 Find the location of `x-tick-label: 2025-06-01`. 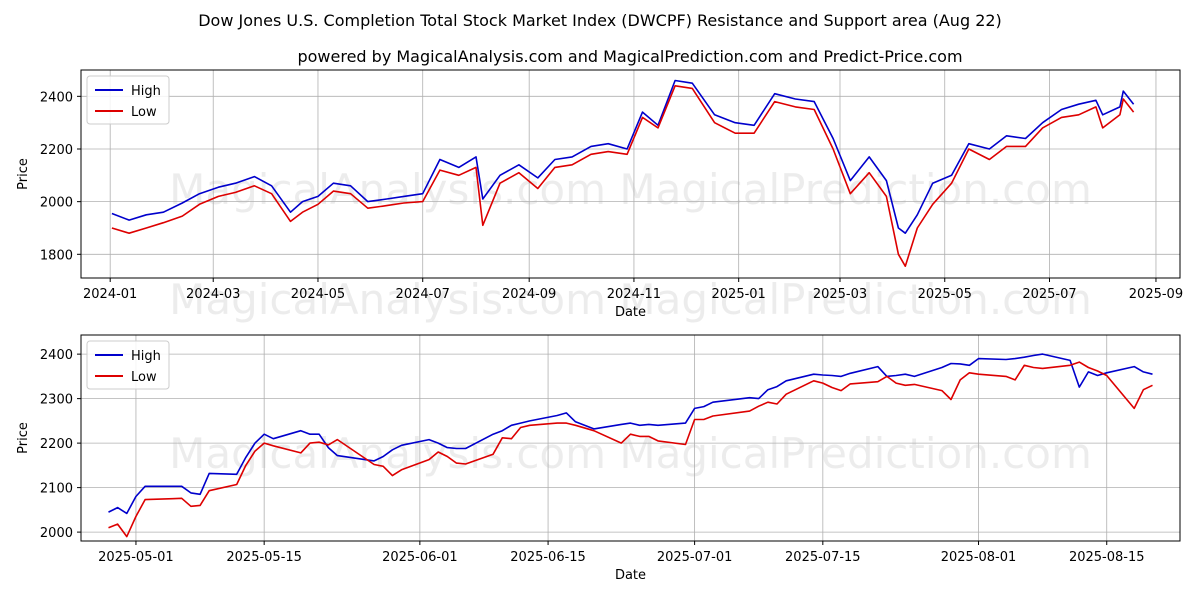

x-tick-label: 2025-06-01 is located at coordinates (420, 557).